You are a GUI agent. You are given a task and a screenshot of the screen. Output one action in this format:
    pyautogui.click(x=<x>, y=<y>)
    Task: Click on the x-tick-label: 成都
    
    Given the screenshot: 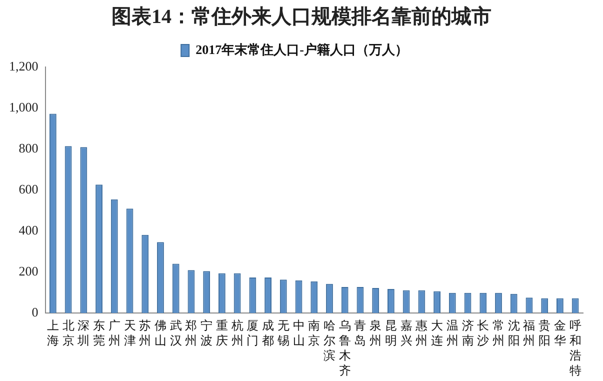 What is the action you would take?
    pyautogui.click(x=268, y=333)
    